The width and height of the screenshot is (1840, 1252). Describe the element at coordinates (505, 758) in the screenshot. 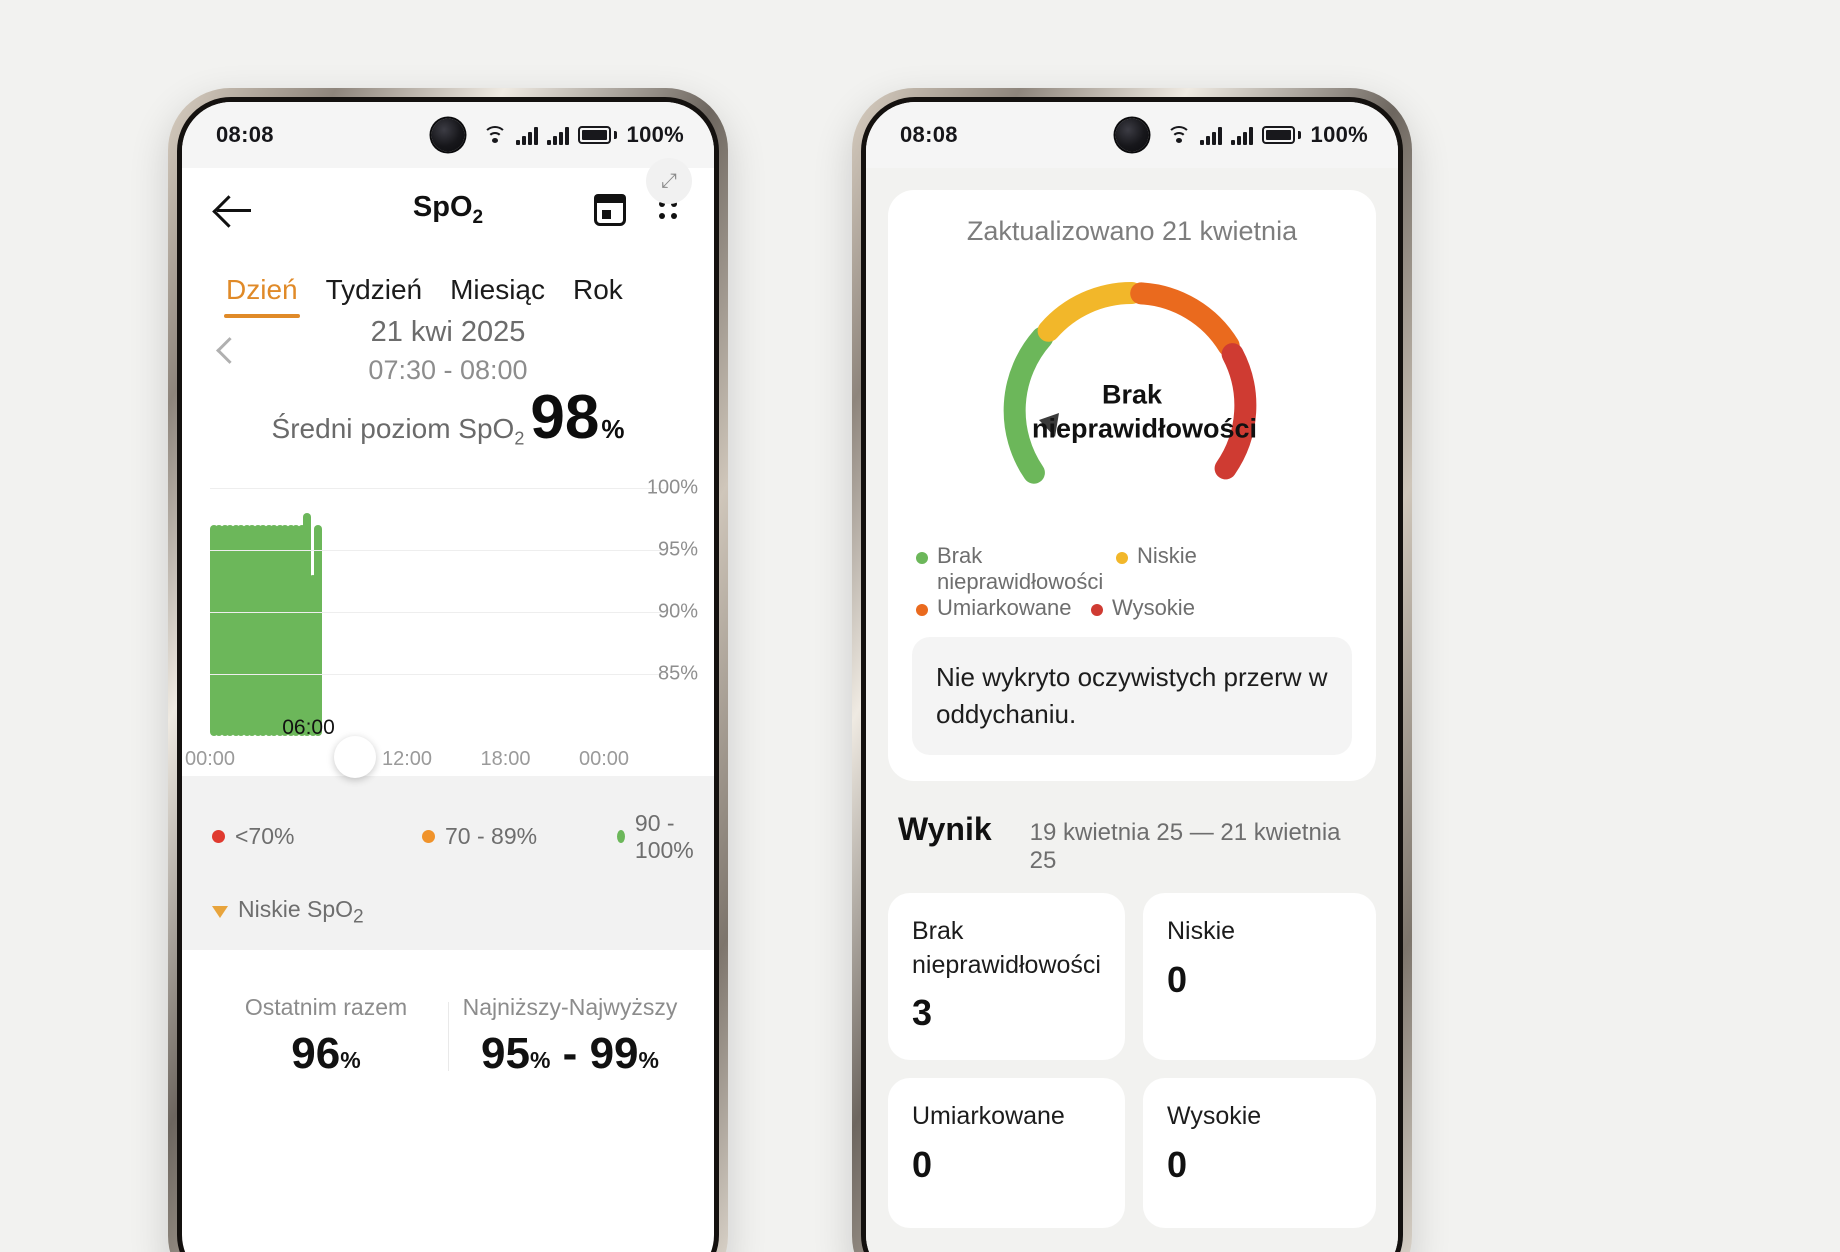

I see `chart-x-tick: 18:00` at that location.